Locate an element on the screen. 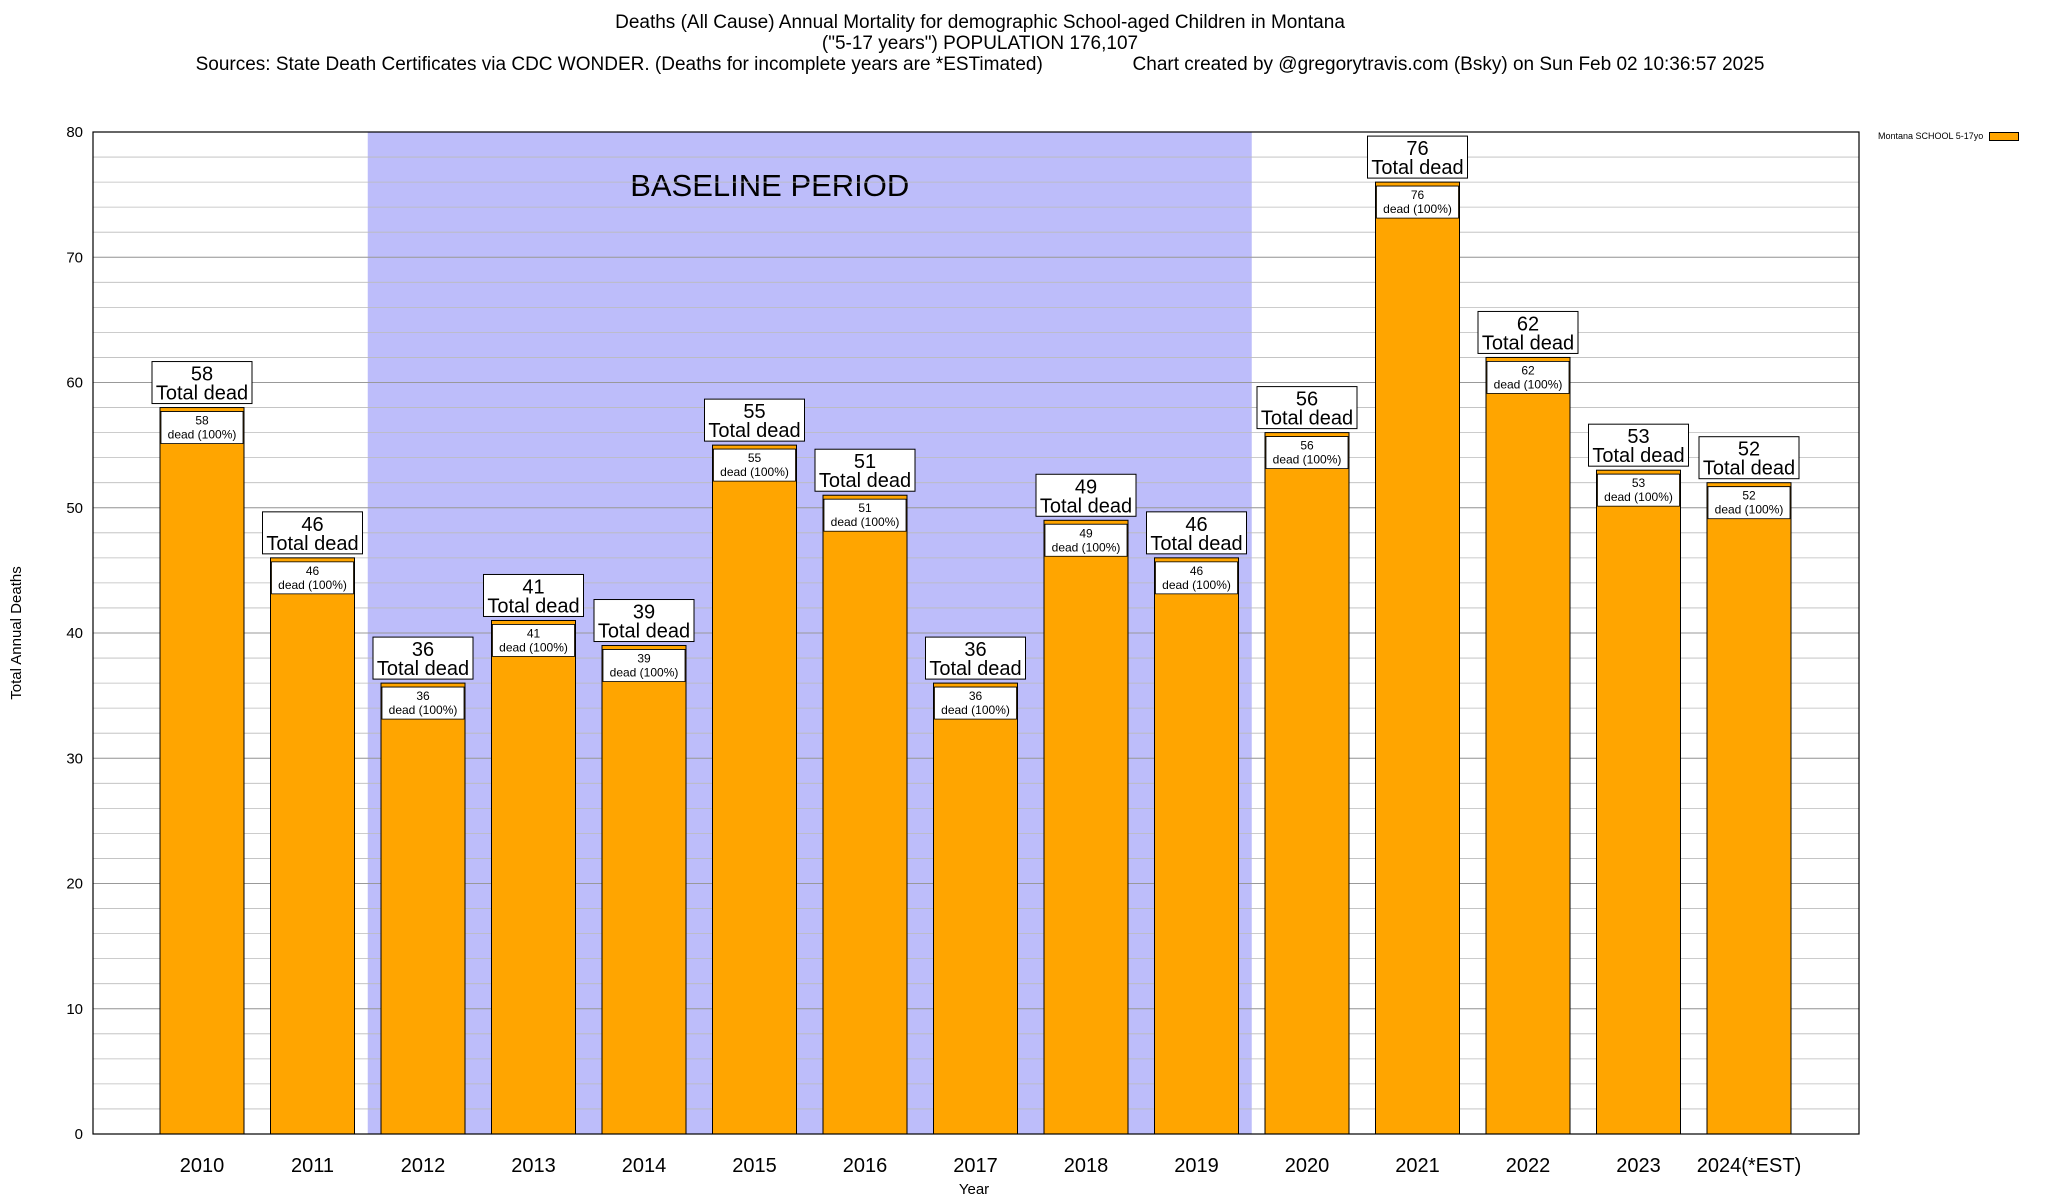  y-tick-label: 10 is located at coordinates (74, 1009).